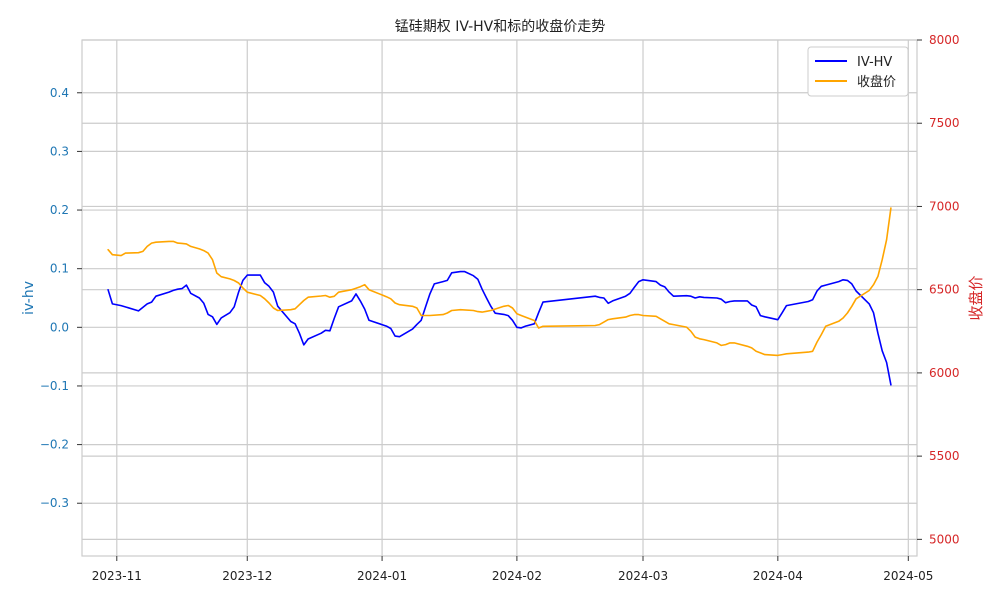  I want to click on x-tick-label: 2023-11, so click(117, 576).